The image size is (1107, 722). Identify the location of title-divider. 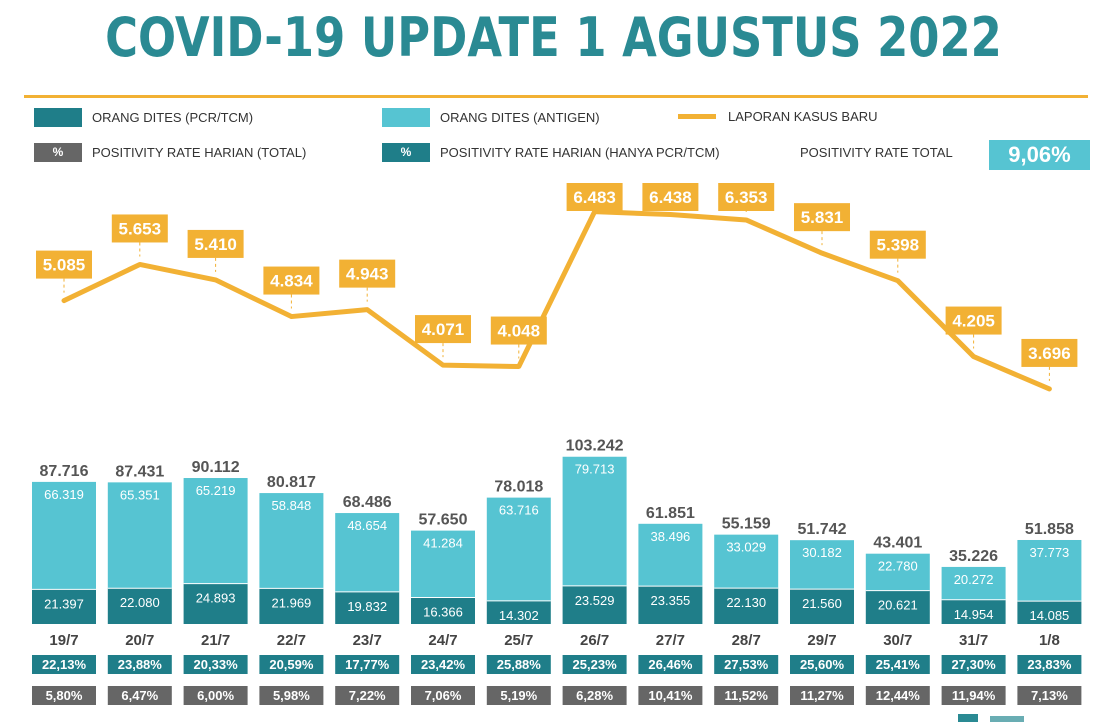
(556, 96).